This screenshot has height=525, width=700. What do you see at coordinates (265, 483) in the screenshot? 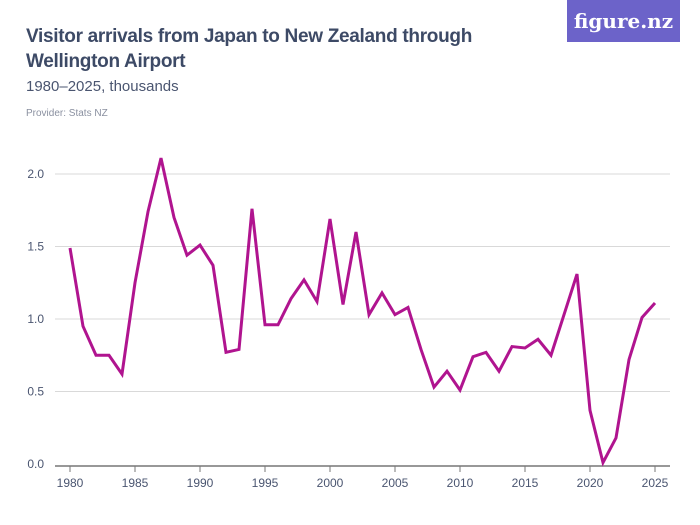
I see `x-tick-label: 1995` at bounding box center [265, 483].